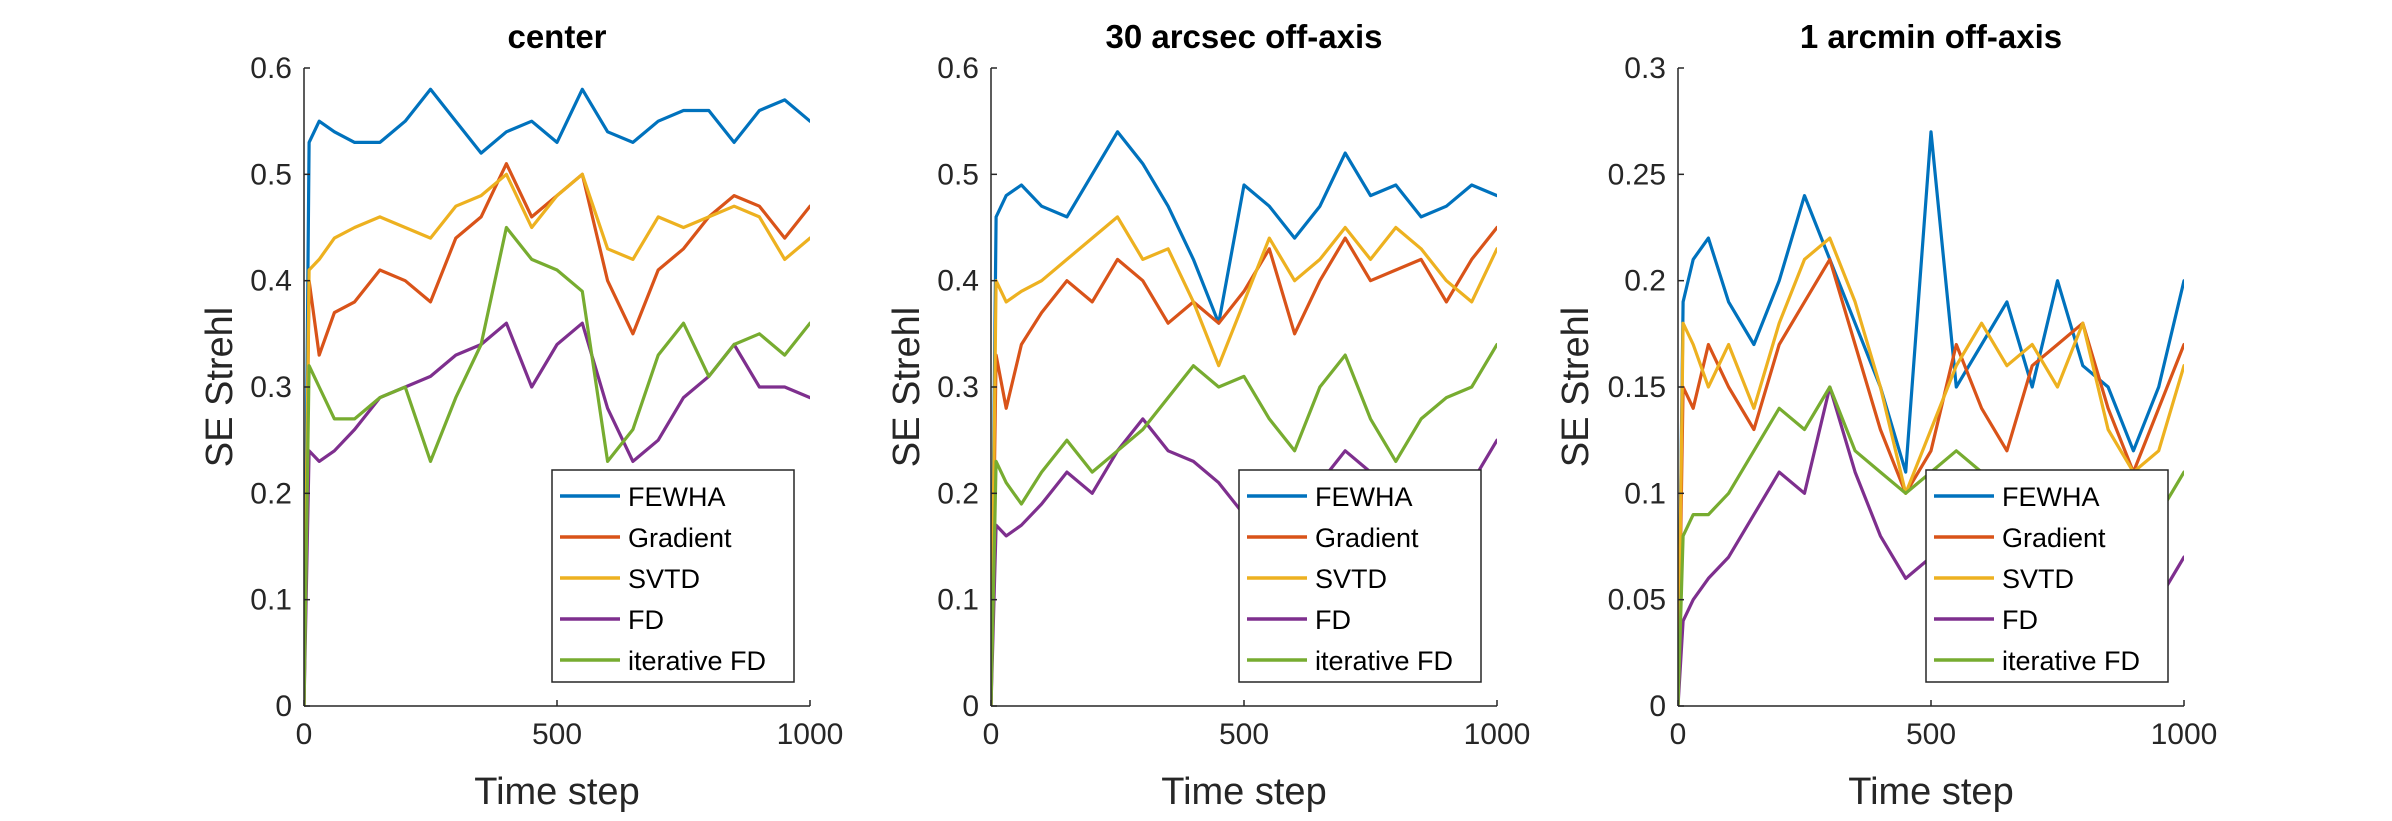  Describe the element at coordinates (1637, 387) in the screenshot. I see `y-tick-label: 0.15` at that location.